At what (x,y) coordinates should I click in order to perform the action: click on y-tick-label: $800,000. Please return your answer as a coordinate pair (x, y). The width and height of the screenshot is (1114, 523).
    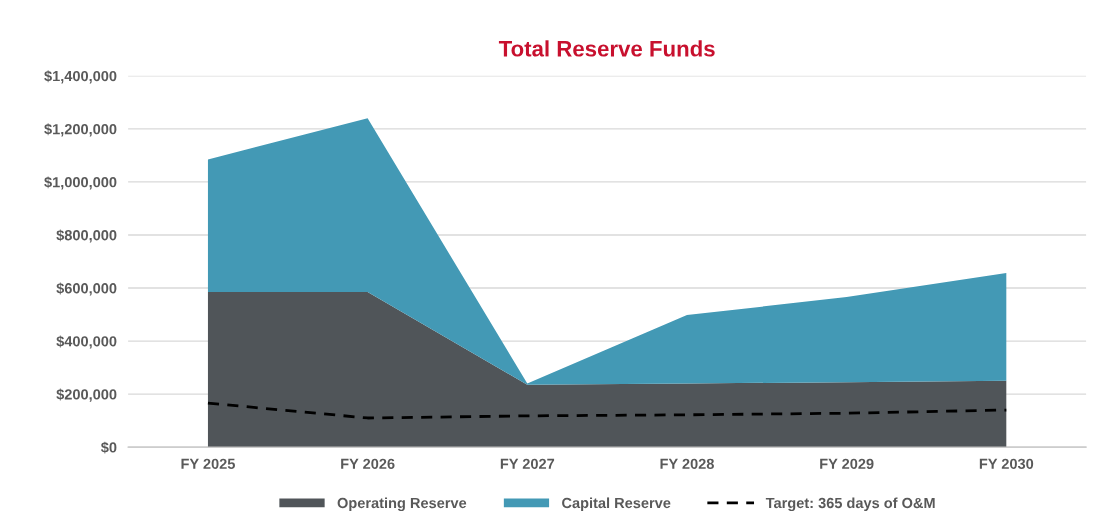
    Looking at the image, I should click on (86, 236).